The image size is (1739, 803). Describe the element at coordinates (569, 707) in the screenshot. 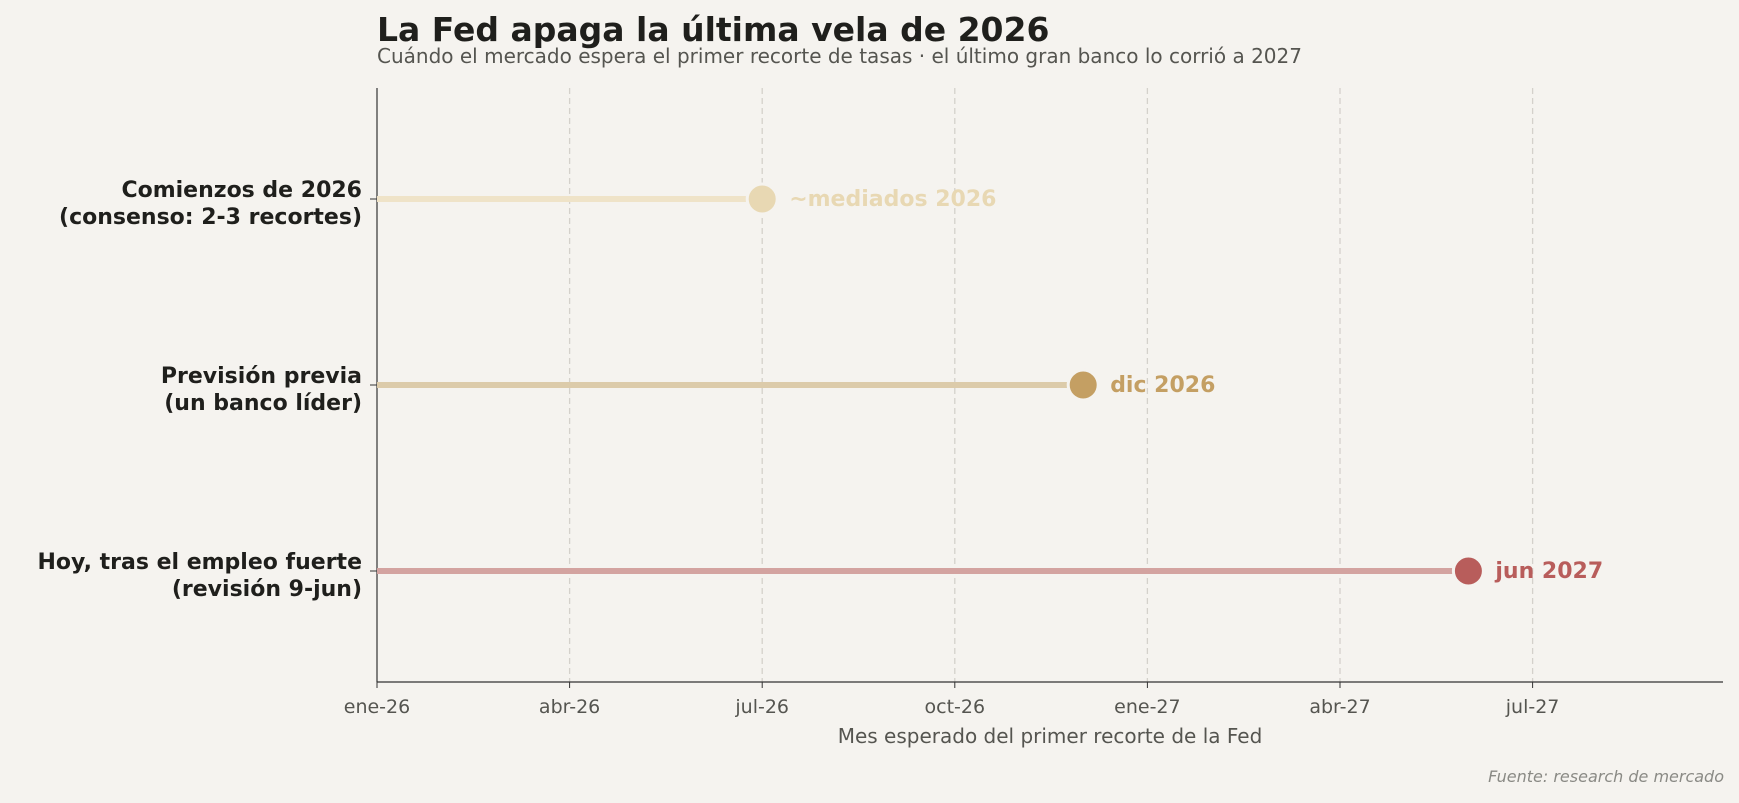

I see `x-tick-label: abr-26` at that location.